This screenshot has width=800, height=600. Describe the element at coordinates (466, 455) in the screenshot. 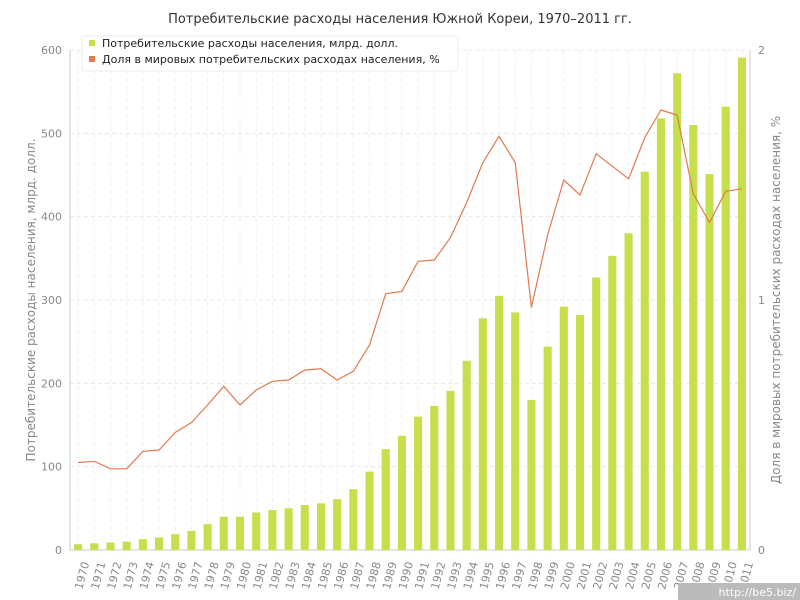

I see `bar-1994` at that location.